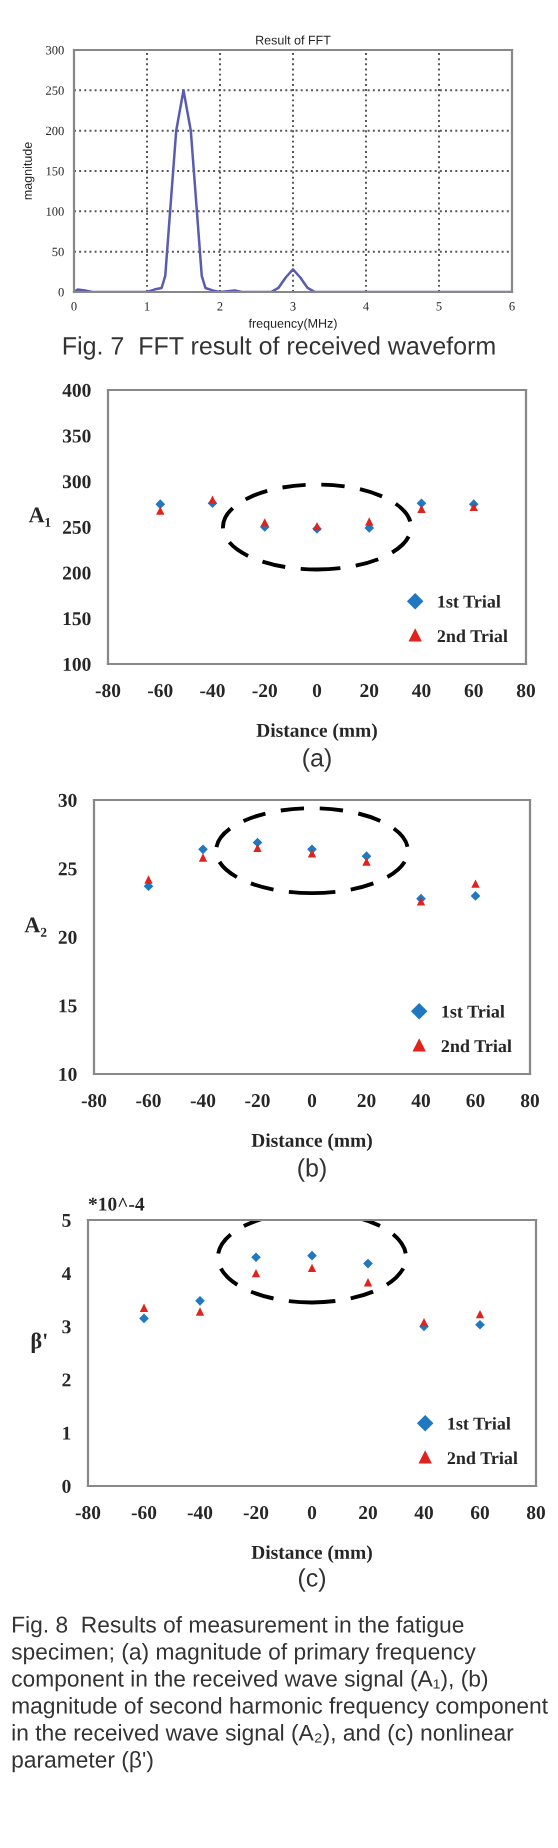 Image resolution: width=558 pixels, height=1848 pixels. Describe the element at coordinates (67, 869) in the screenshot. I see `y-tick-label: 25` at that location.